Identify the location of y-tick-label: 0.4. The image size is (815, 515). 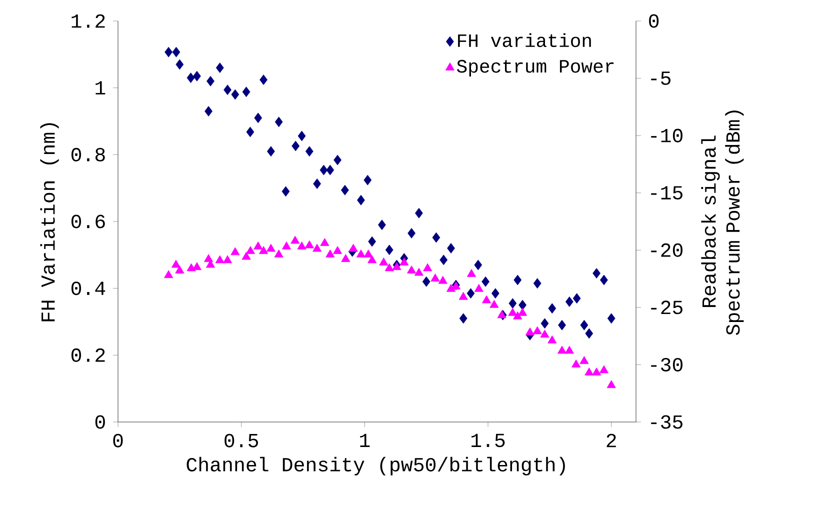
(88, 289).